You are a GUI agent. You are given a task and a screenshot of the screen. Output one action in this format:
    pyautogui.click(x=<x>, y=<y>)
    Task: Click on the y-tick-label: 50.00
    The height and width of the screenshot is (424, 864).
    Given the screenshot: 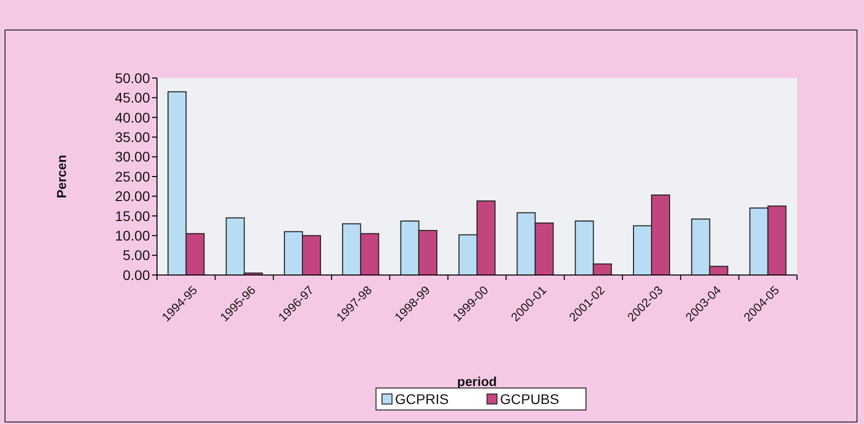 What is the action you would take?
    pyautogui.click(x=132, y=78)
    